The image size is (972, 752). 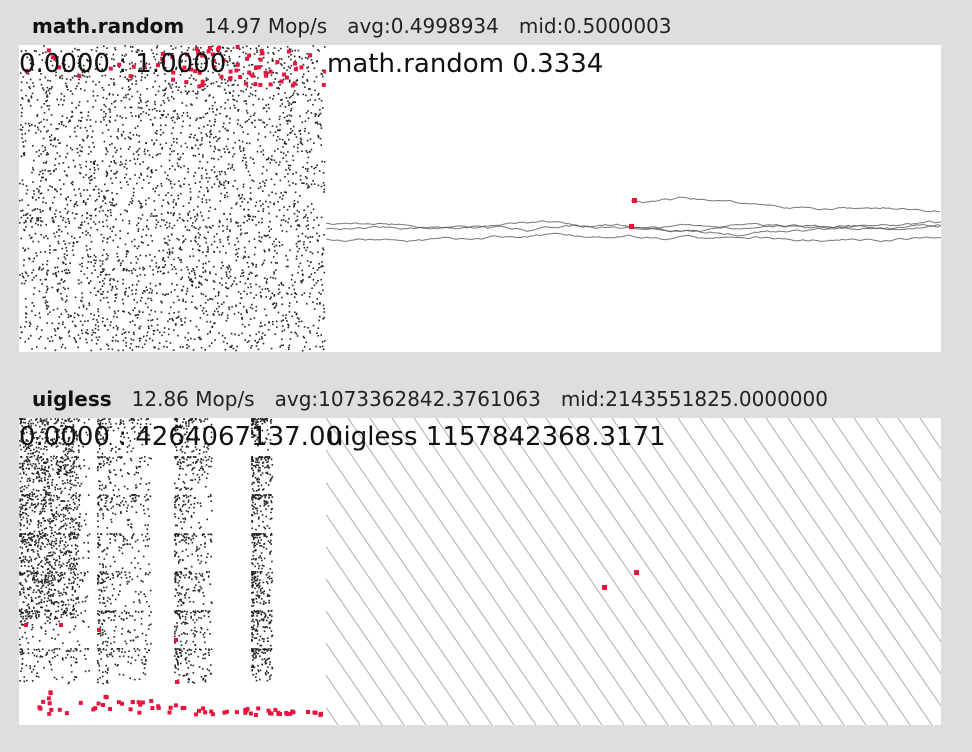 What do you see at coordinates (633, 219) in the screenshot?
I see `random-walk-plot-math-random` at bounding box center [633, 219].